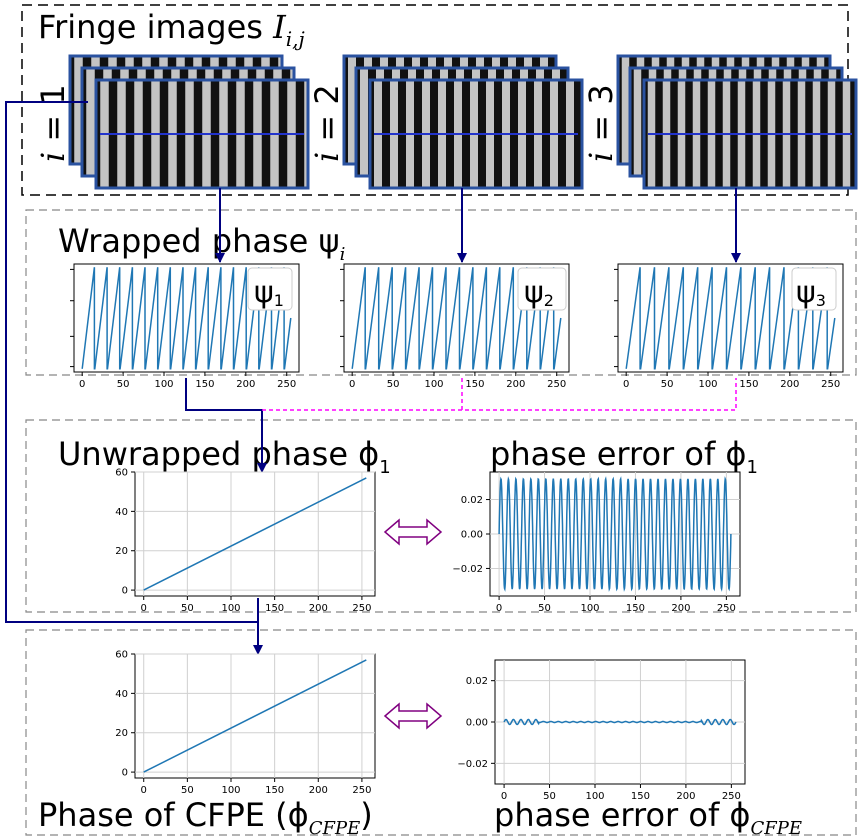 The height and width of the screenshot is (840, 860). Describe the element at coordinates (269, 292) in the screenshot. I see `svg-text: ψ1` at that location.